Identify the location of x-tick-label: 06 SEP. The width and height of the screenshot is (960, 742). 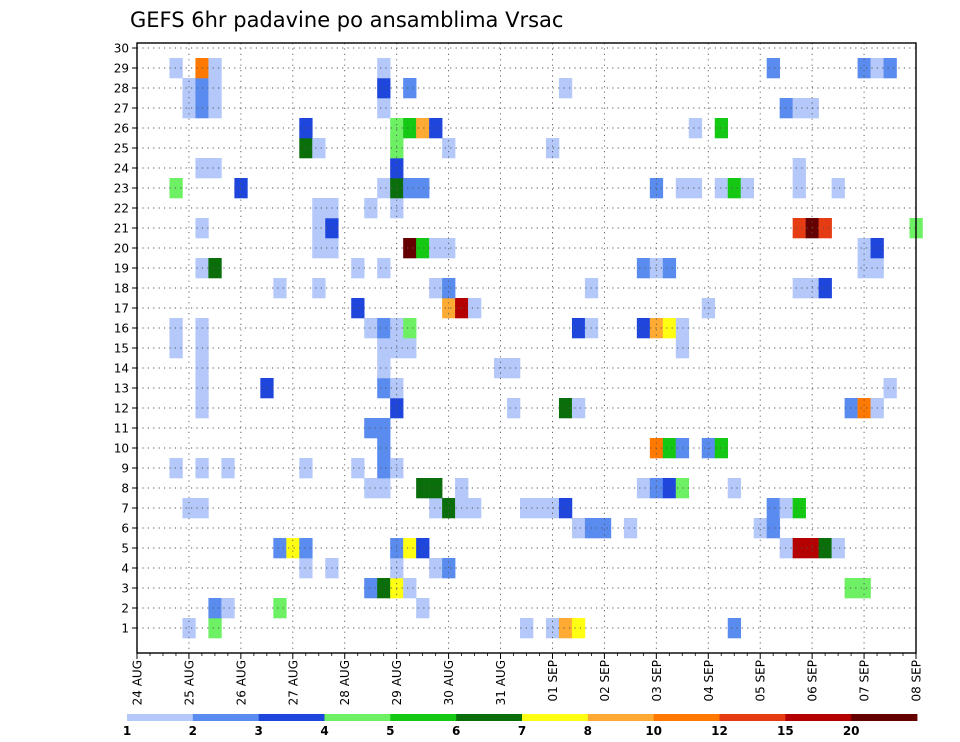
(813, 681).